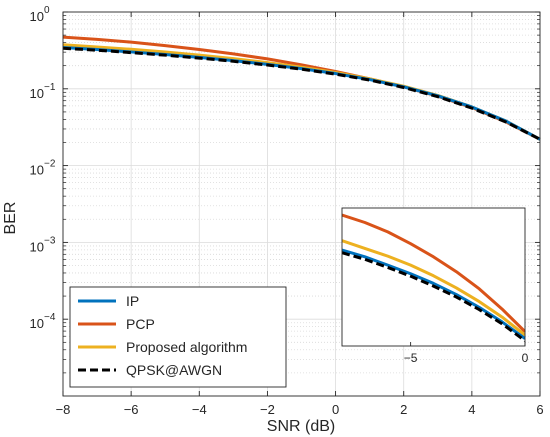  Describe the element at coordinates (186, 347) in the screenshot. I see `legend-label: Proposed algorithm` at that location.